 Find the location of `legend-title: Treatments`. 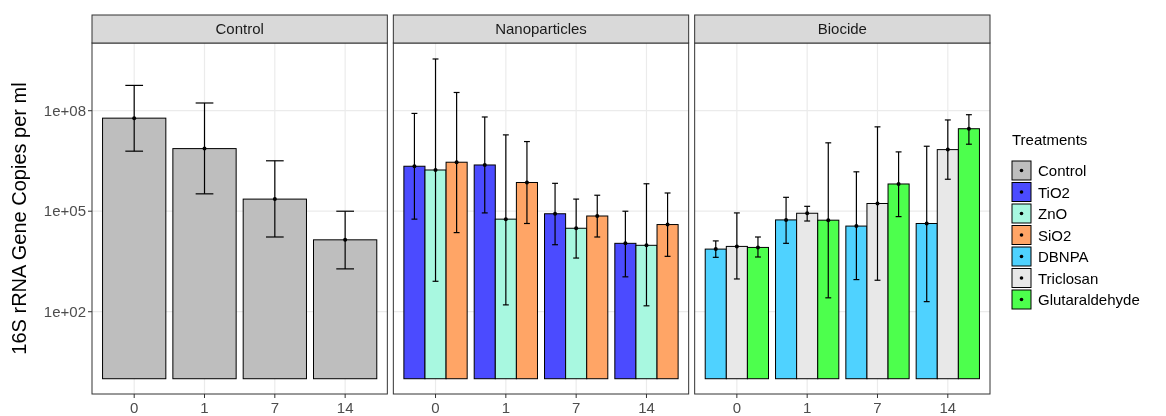

legend-title: Treatments is located at coordinates (1050, 139).